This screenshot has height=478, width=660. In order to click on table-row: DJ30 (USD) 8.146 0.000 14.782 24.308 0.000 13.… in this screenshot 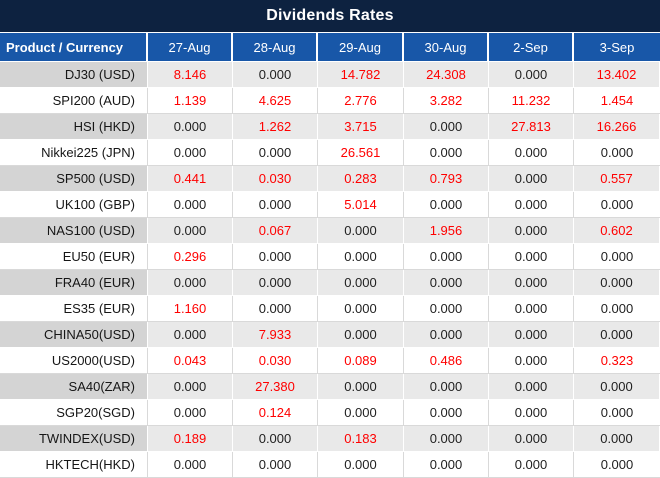, I will do `click(330, 75)`.